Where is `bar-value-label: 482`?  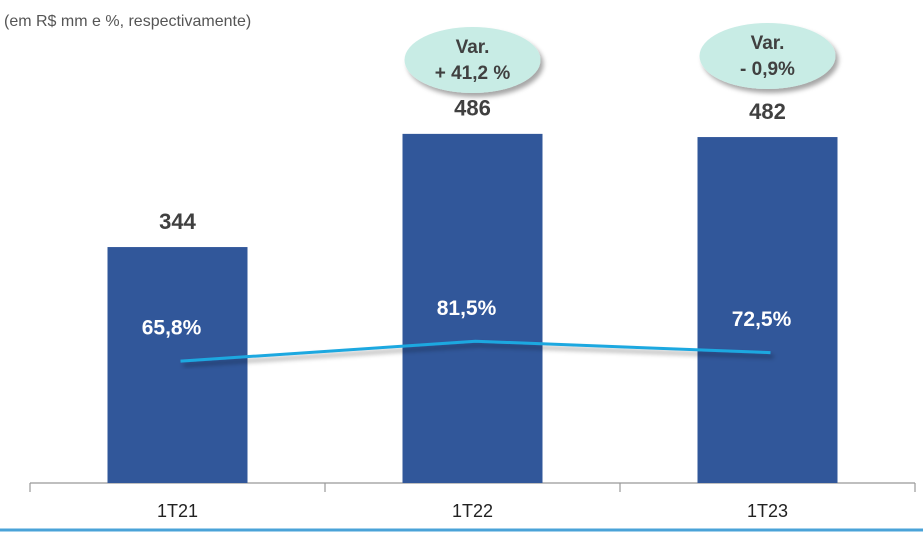 bar-value-label: 482 is located at coordinates (767, 111).